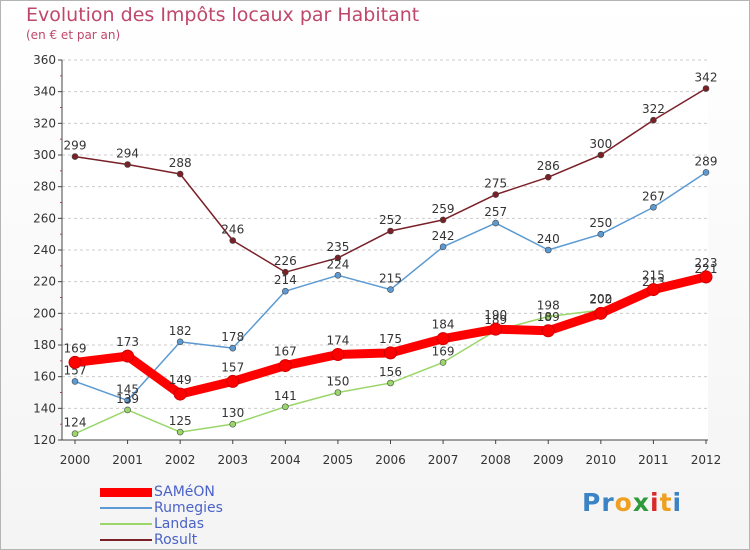  I want to click on data-label: 202, so click(600, 299).